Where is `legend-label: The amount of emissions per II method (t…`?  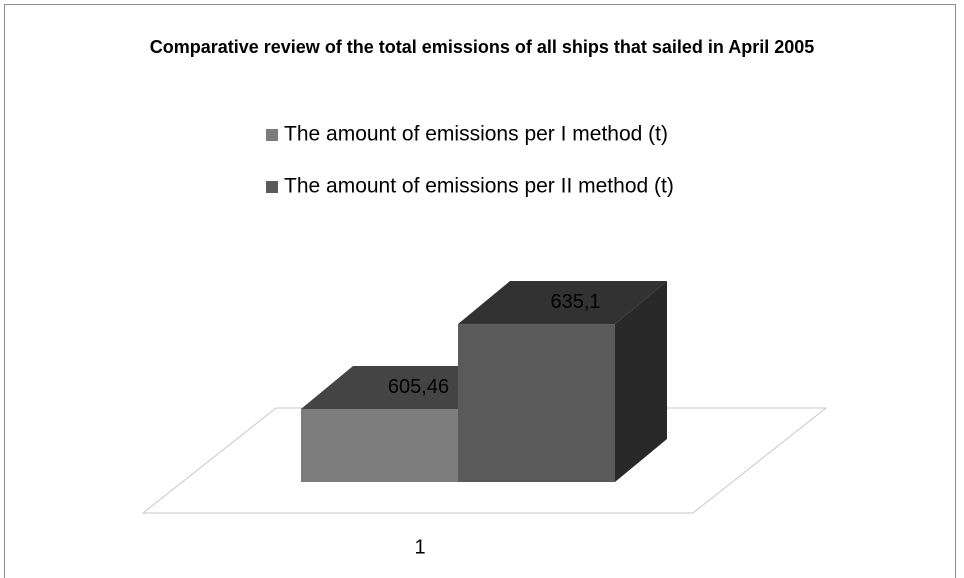 legend-label: The amount of emissions per II method (t… is located at coordinates (479, 186).